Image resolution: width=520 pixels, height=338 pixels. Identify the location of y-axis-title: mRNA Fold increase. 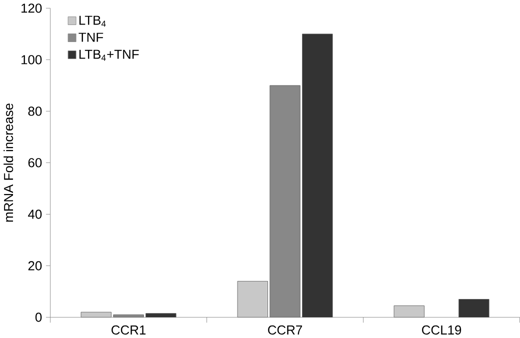
(9, 162).